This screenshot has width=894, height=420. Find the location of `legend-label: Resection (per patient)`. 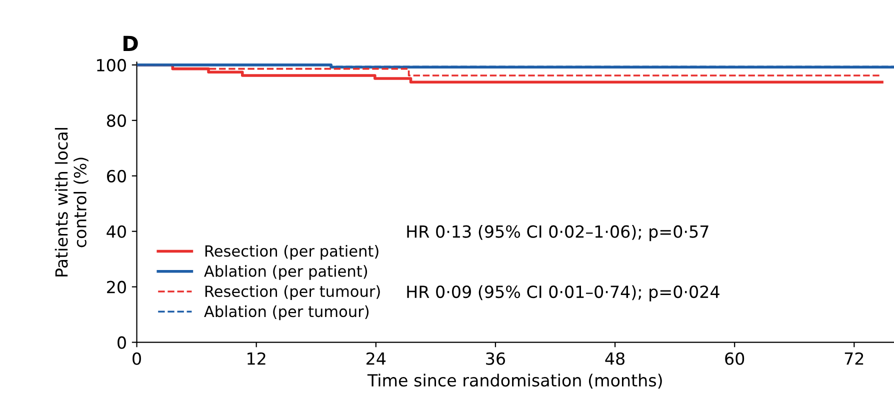

legend-label: Resection (per patient) is located at coordinates (291, 252).